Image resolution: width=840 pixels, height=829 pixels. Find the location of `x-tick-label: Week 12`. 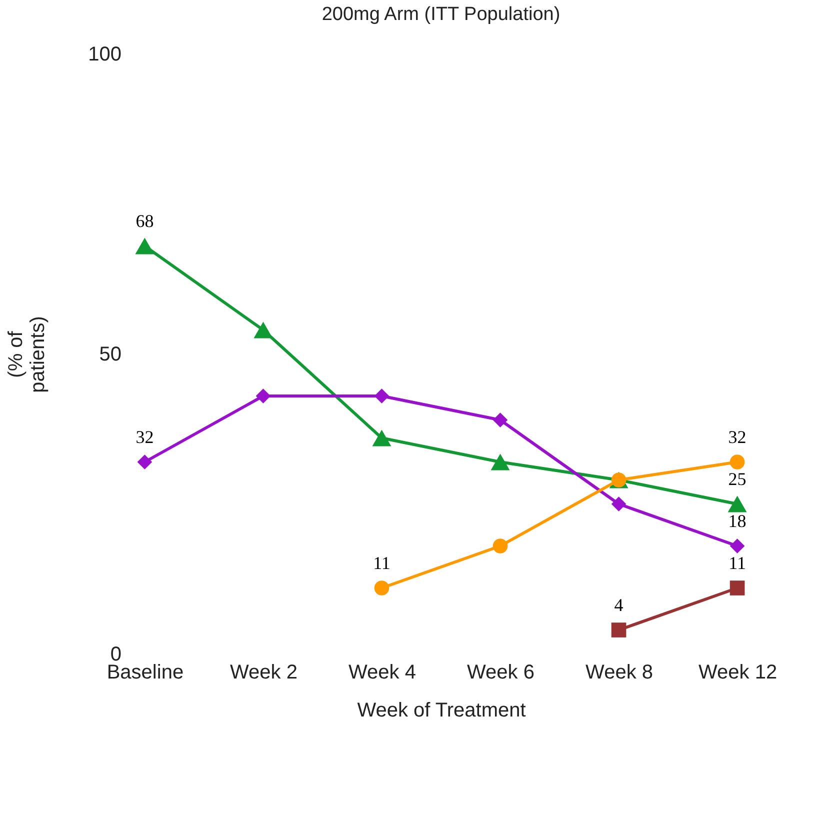

x-tick-label: Week 12 is located at coordinates (738, 673).